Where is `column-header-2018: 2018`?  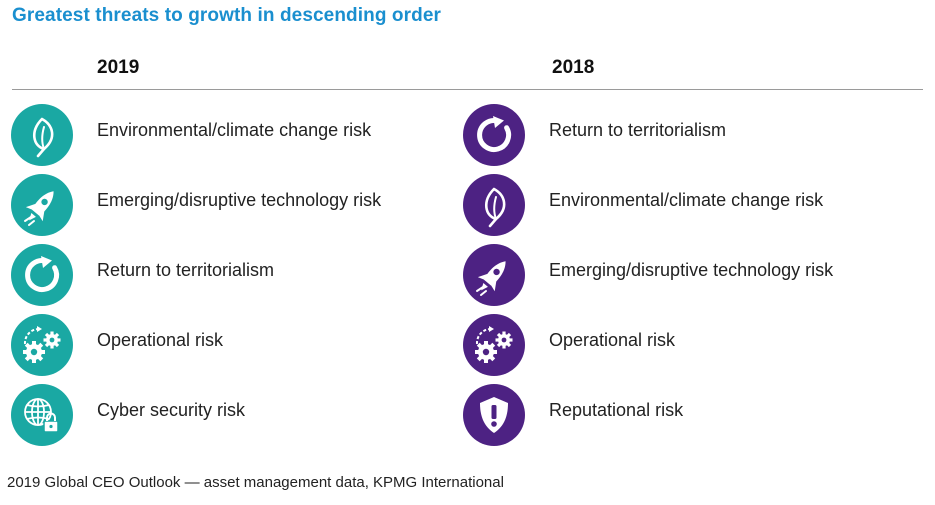 column-header-2018: 2018 is located at coordinates (573, 67).